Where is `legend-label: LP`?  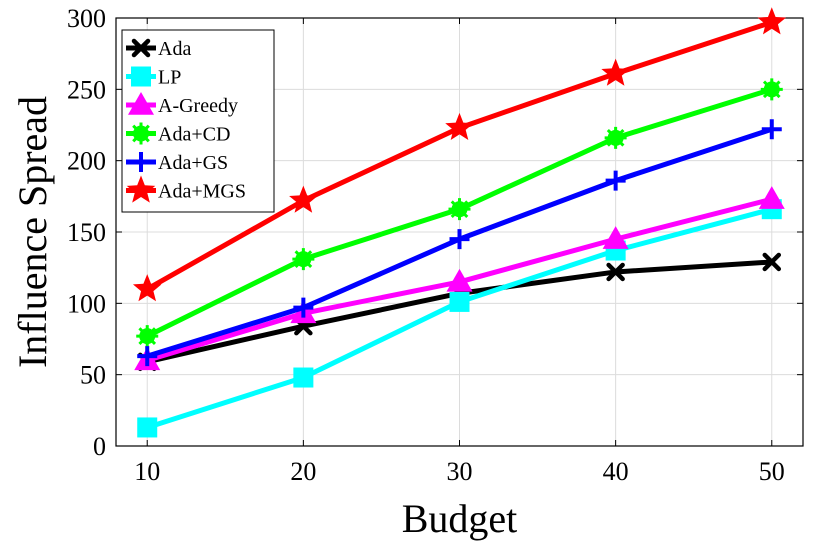 legend-label: LP is located at coordinates (169, 78).